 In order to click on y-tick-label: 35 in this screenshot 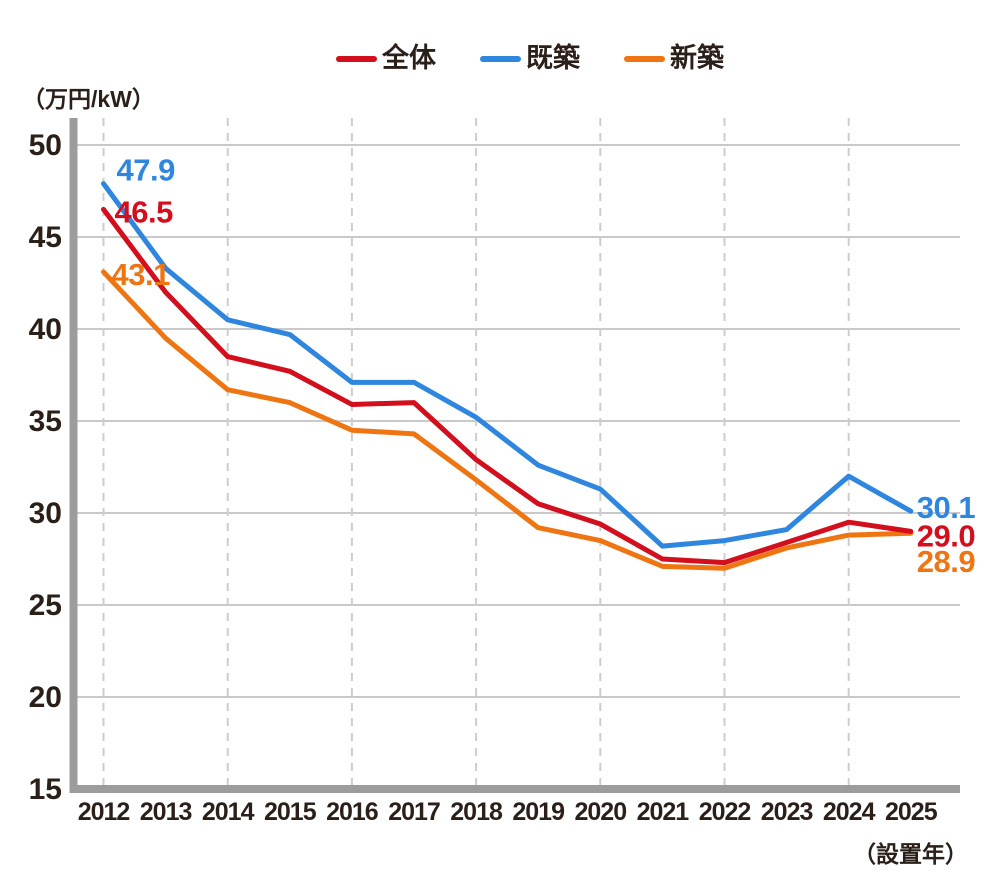, I will do `click(45, 421)`.